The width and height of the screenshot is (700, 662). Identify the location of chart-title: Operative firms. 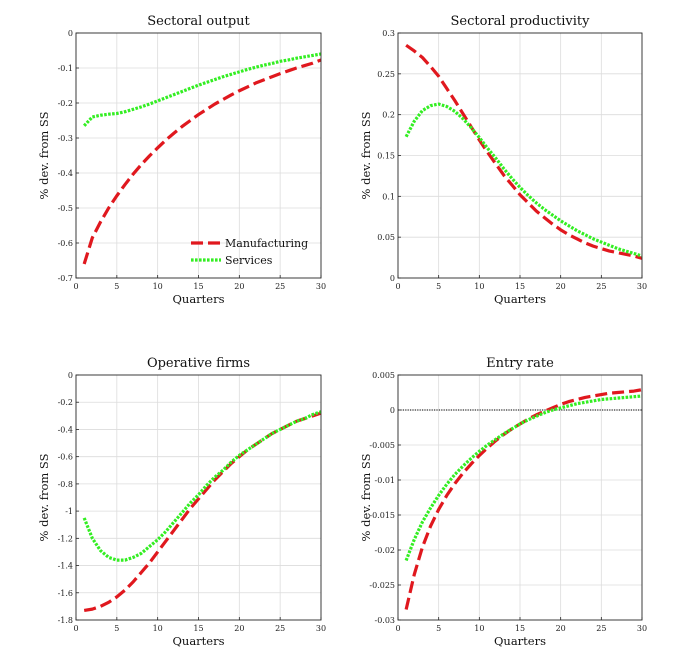
(198, 363).